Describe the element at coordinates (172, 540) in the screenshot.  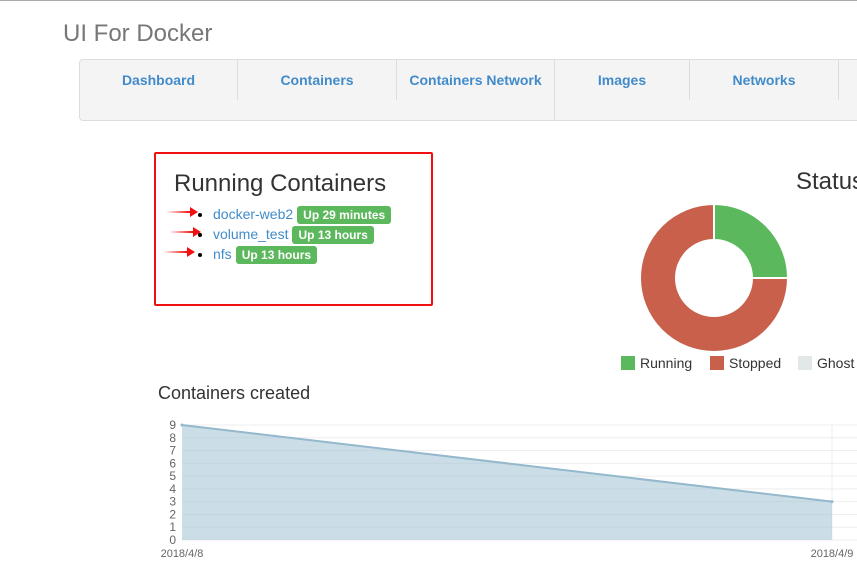
I see `y-tick-label: 0` at that location.